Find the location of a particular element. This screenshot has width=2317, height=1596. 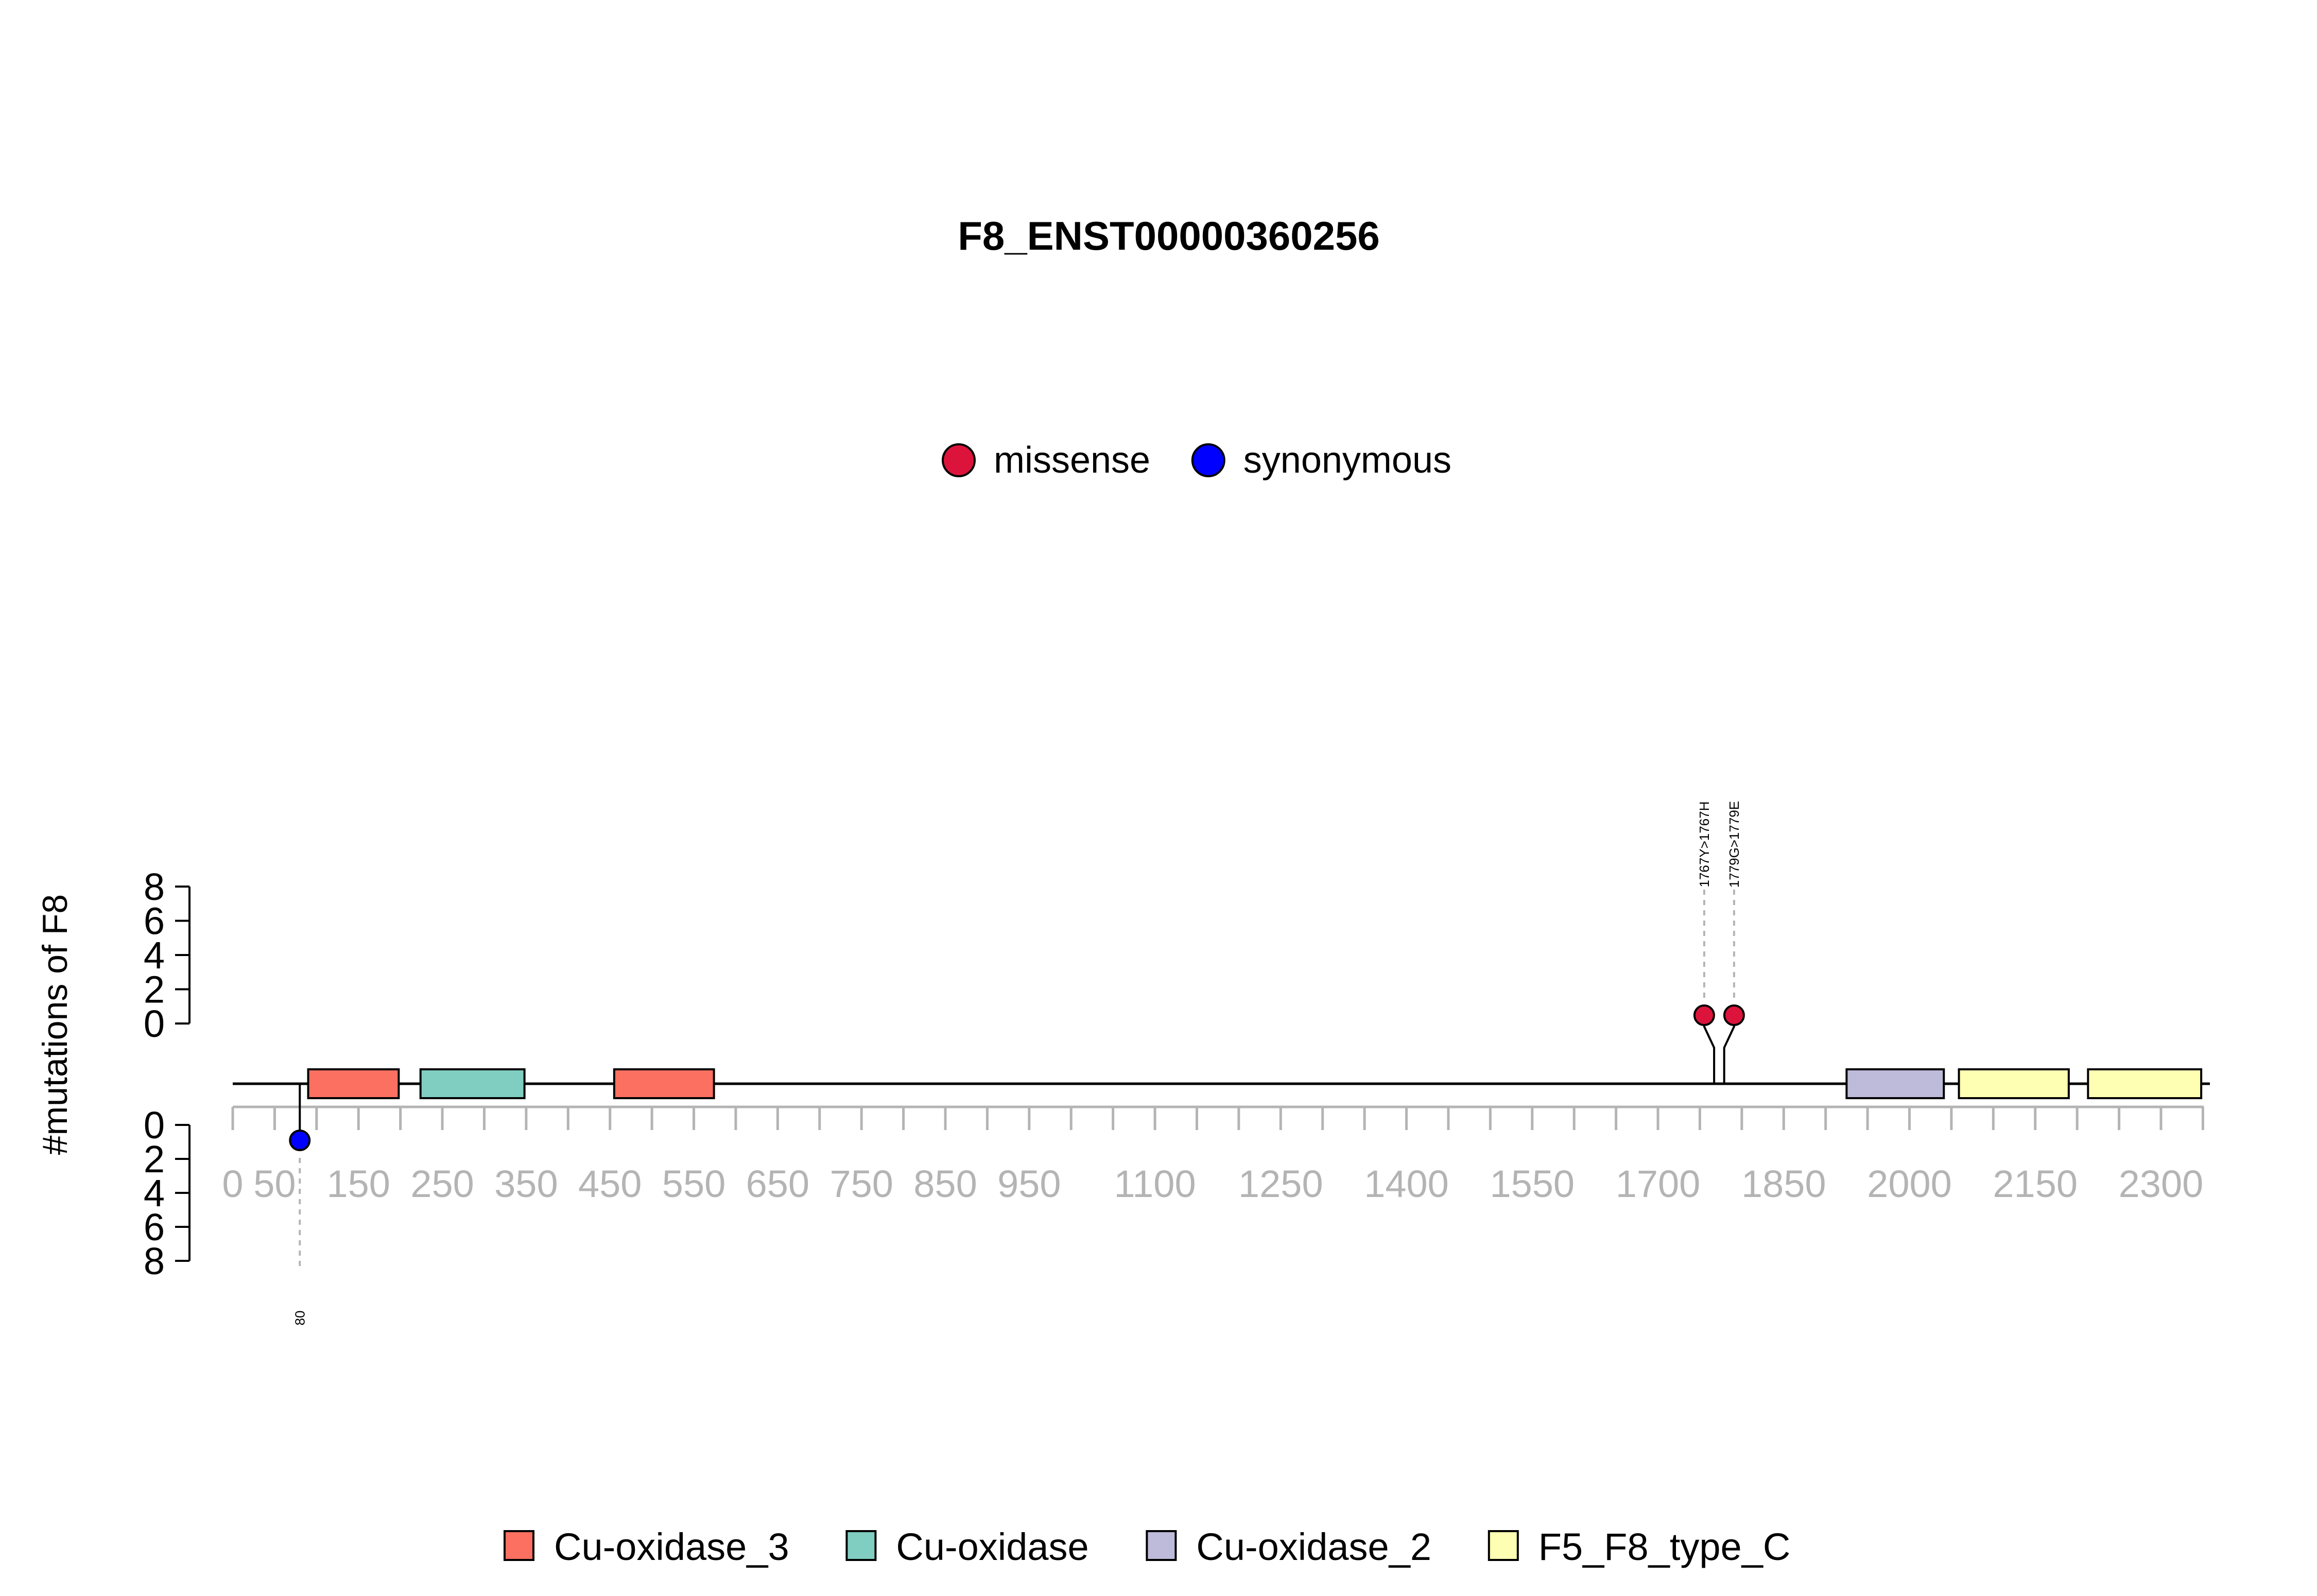

protein-domains is located at coordinates (1255, 1083).